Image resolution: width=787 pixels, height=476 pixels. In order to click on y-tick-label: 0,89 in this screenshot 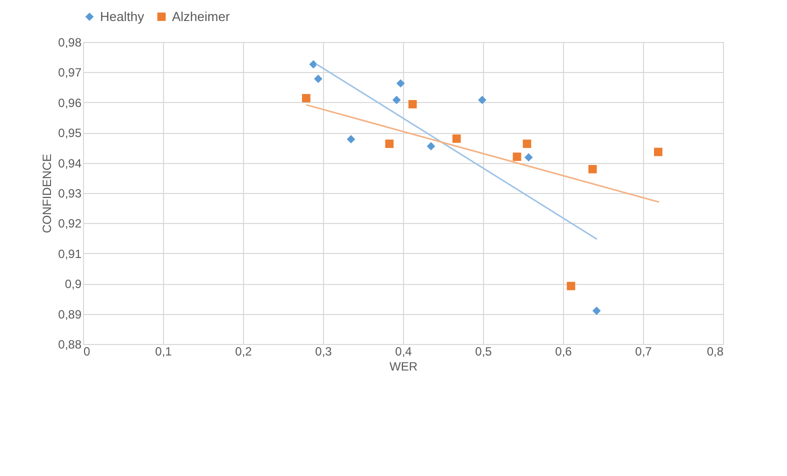, I will do `click(70, 314)`.